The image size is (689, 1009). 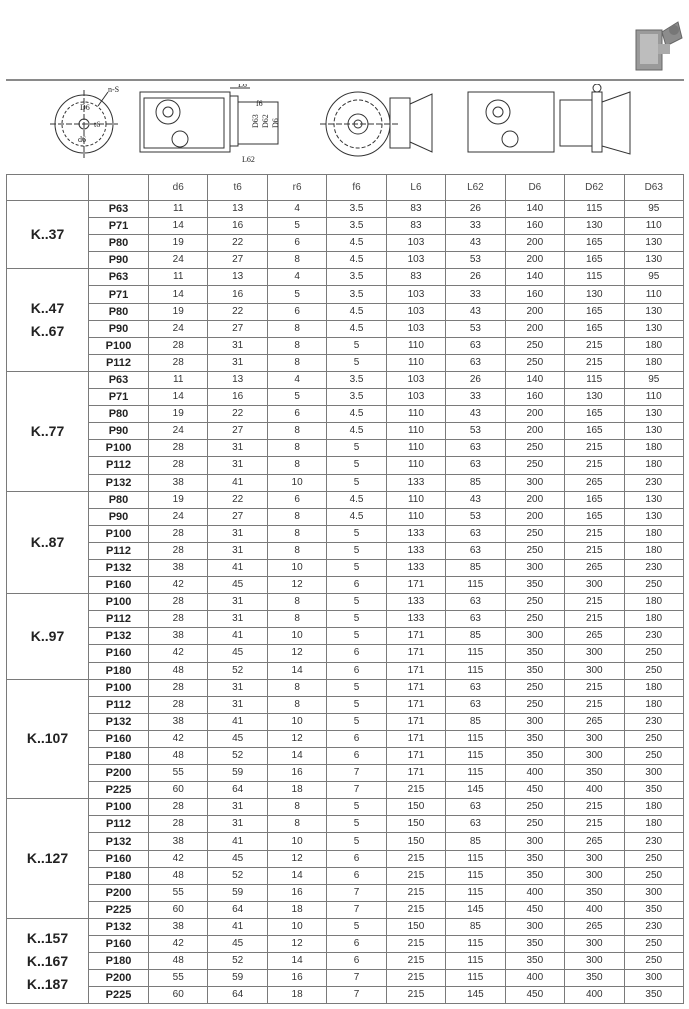 I want to click on table-row: P90 24 27 8 4.5 110 53 200 165 130, so click(x=345, y=516).